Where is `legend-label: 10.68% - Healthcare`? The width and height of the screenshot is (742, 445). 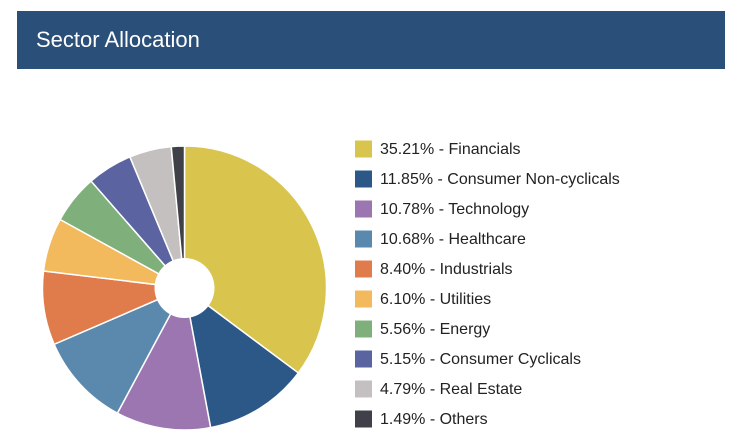 legend-label: 10.68% - Healthcare is located at coordinates (453, 239).